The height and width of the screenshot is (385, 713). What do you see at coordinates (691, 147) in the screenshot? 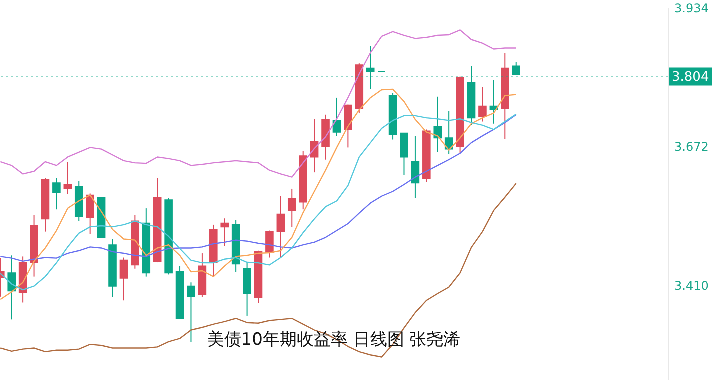
I see `y-tick-label: 3.672` at bounding box center [691, 147].